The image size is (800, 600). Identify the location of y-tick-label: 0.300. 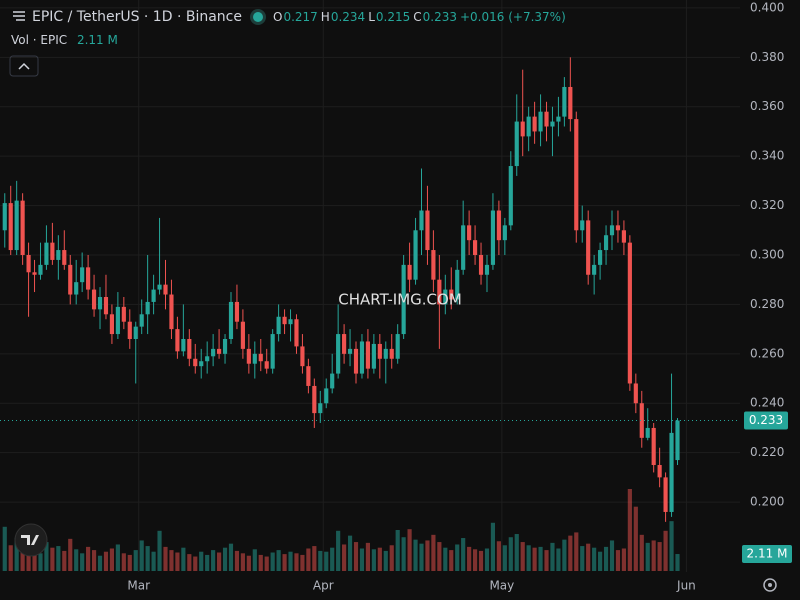
(767, 254).